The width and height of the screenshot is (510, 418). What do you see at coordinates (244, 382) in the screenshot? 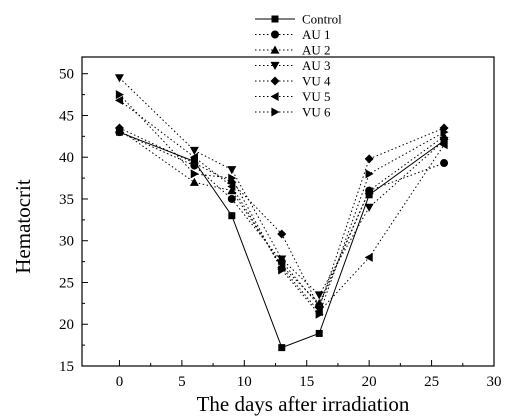
I see `x-tick-label: 10` at bounding box center [244, 382].